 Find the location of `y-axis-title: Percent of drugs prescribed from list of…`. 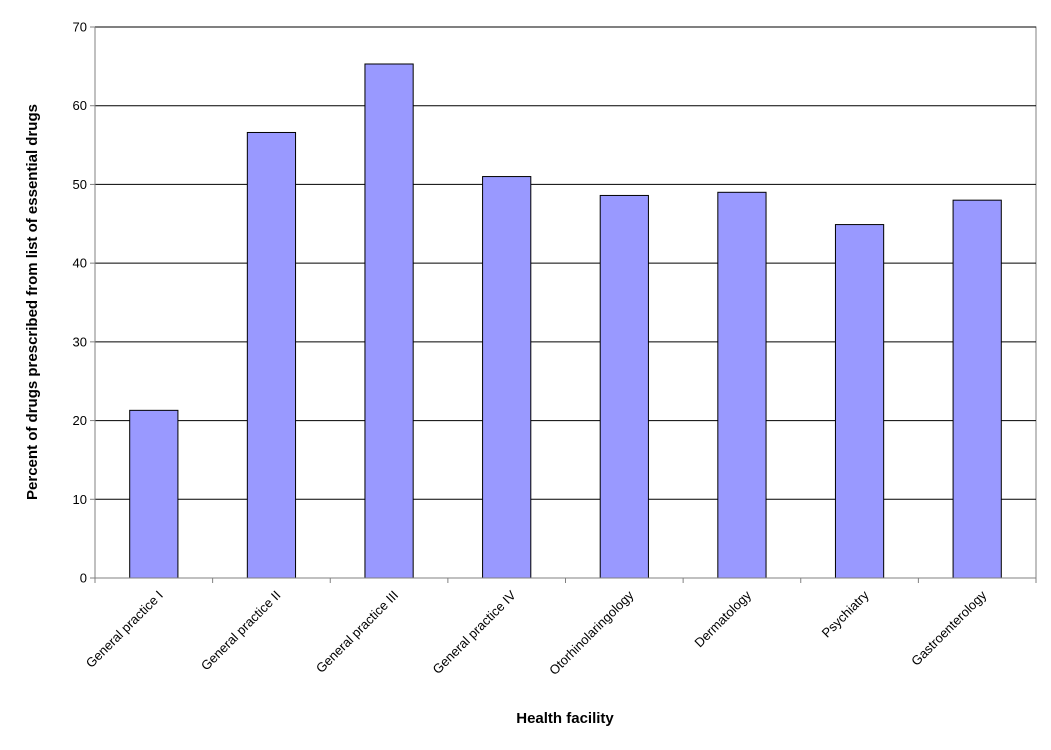

y-axis-title: Percent of drugs prescribed from list of… is located at coordinates (32, 302).